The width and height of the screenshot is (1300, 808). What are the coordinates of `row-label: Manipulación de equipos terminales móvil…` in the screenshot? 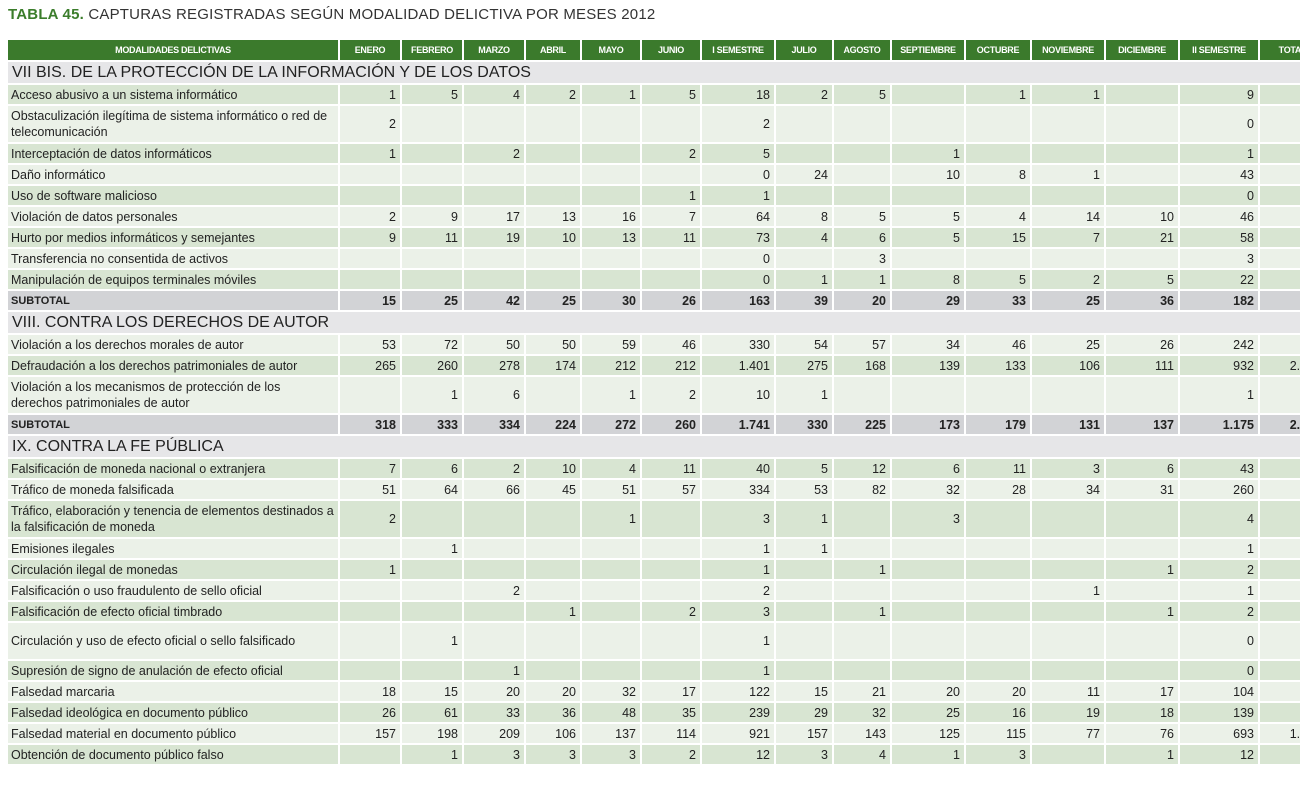 It's located at (173, 279).